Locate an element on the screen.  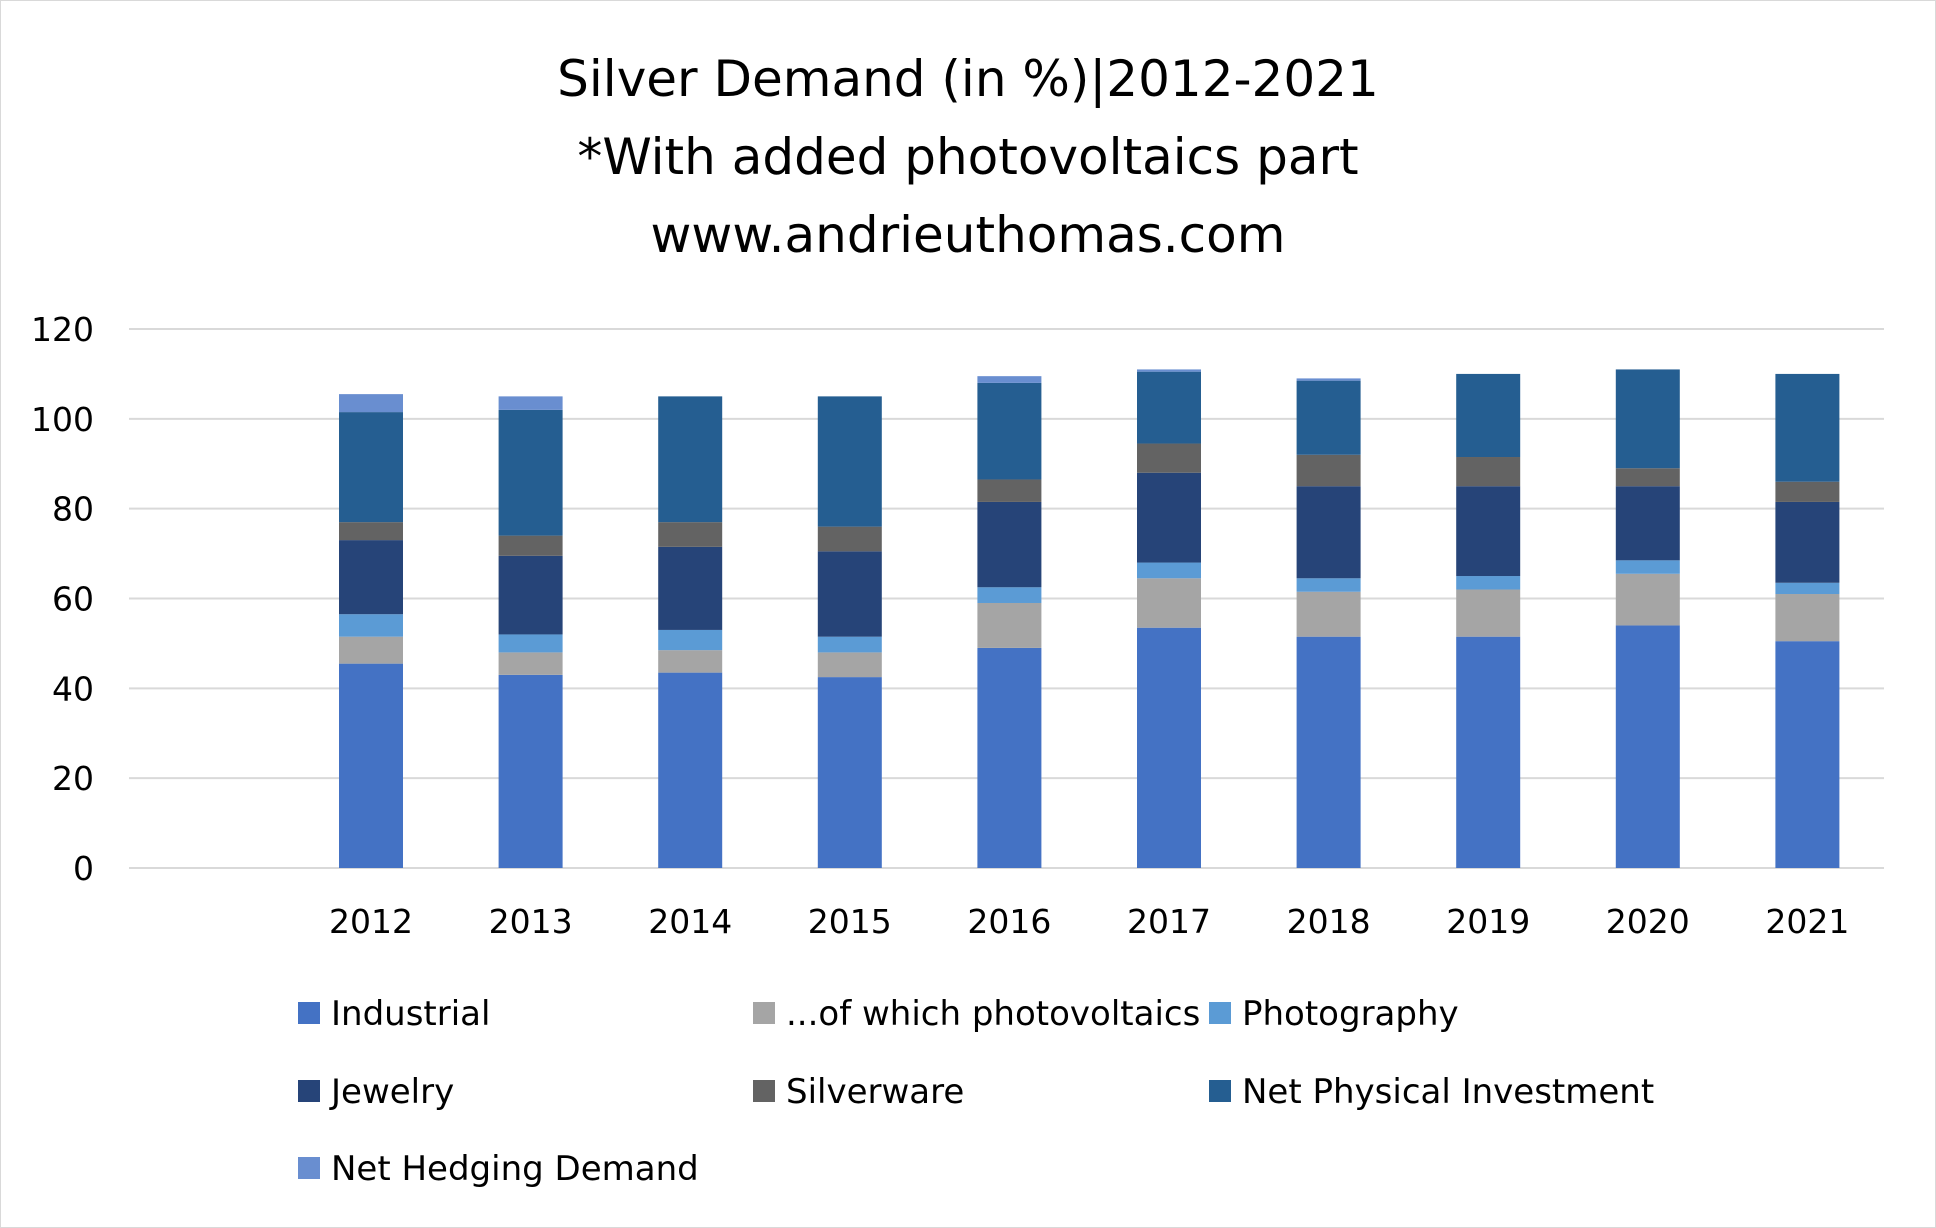
y-tick-label: 20 is located at coordinates (73, 778).